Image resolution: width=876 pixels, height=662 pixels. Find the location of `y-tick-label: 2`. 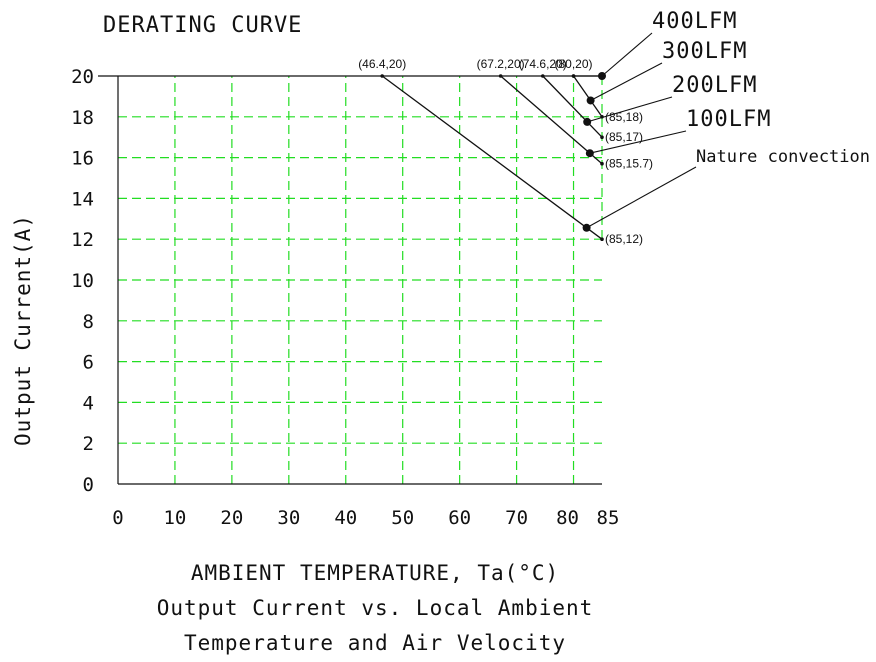

y-tick-label: 2 is located at coordinates (88, 444).